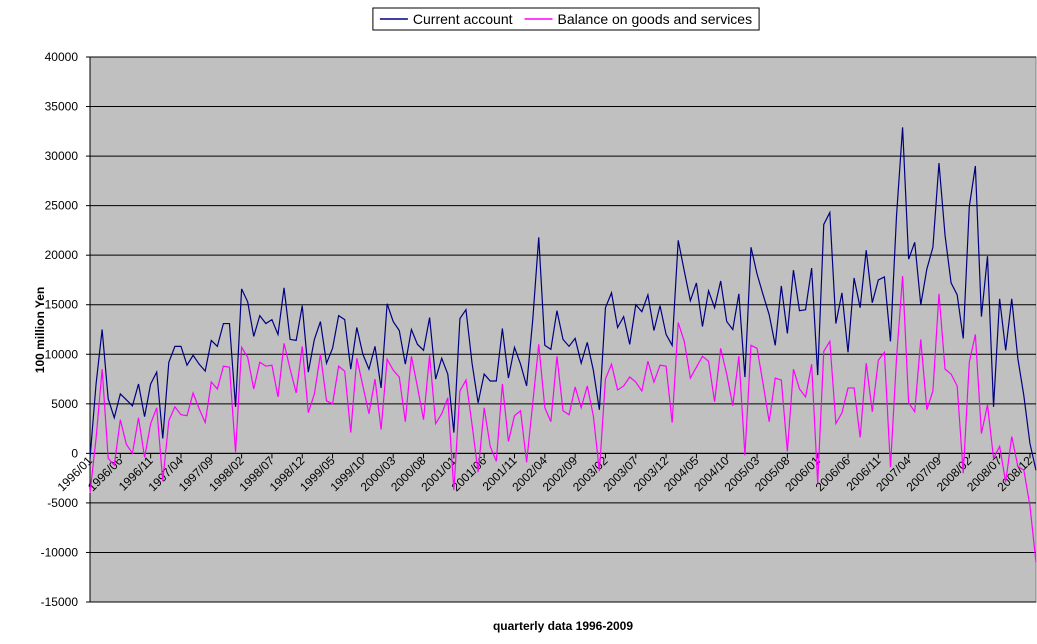 The height and width of the screenshot is (644, 1037). I want to click on y-tick-label: -5000, so click(62, 503).